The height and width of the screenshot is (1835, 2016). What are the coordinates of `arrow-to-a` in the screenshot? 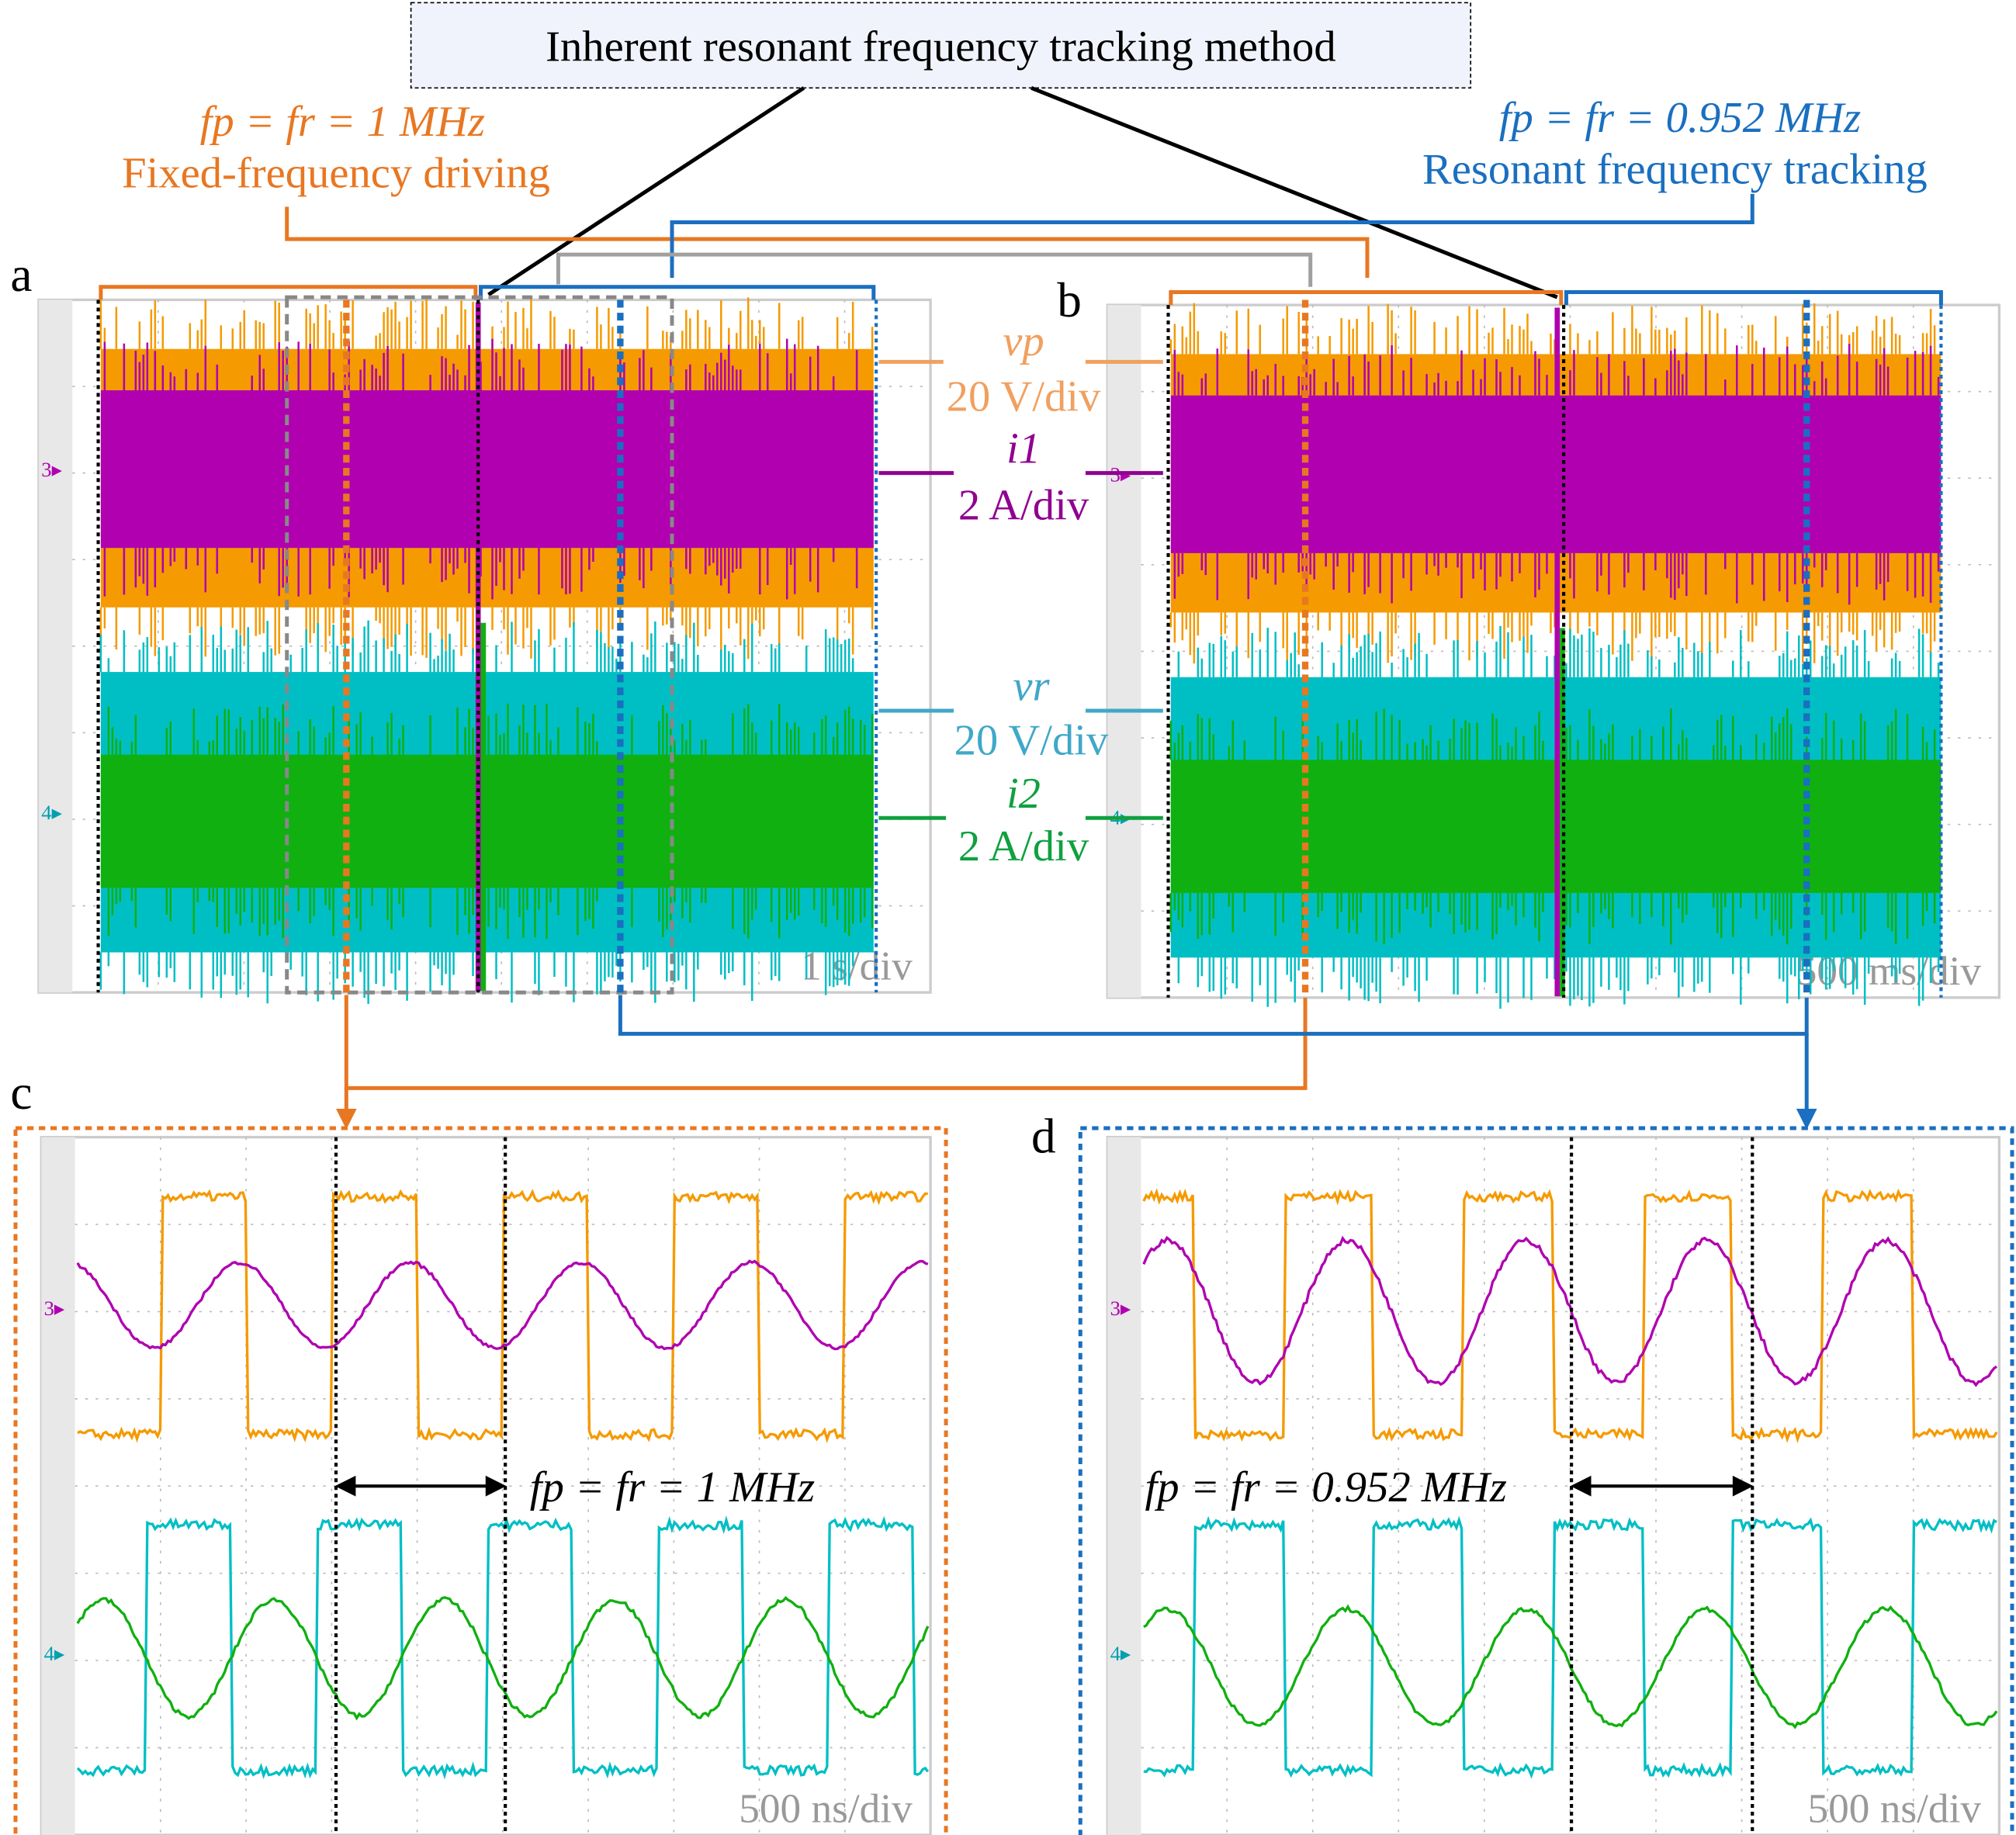 It's located at (646, 191).